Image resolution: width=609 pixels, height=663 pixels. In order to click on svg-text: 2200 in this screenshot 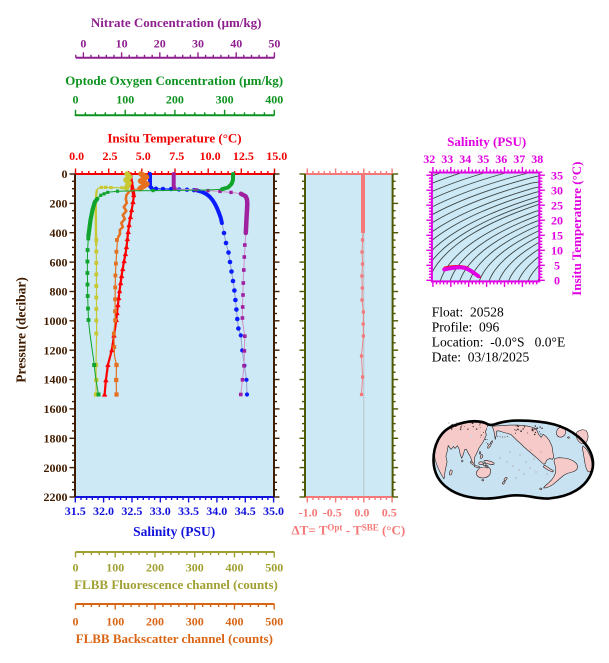, I will do `click(56, 497)`.